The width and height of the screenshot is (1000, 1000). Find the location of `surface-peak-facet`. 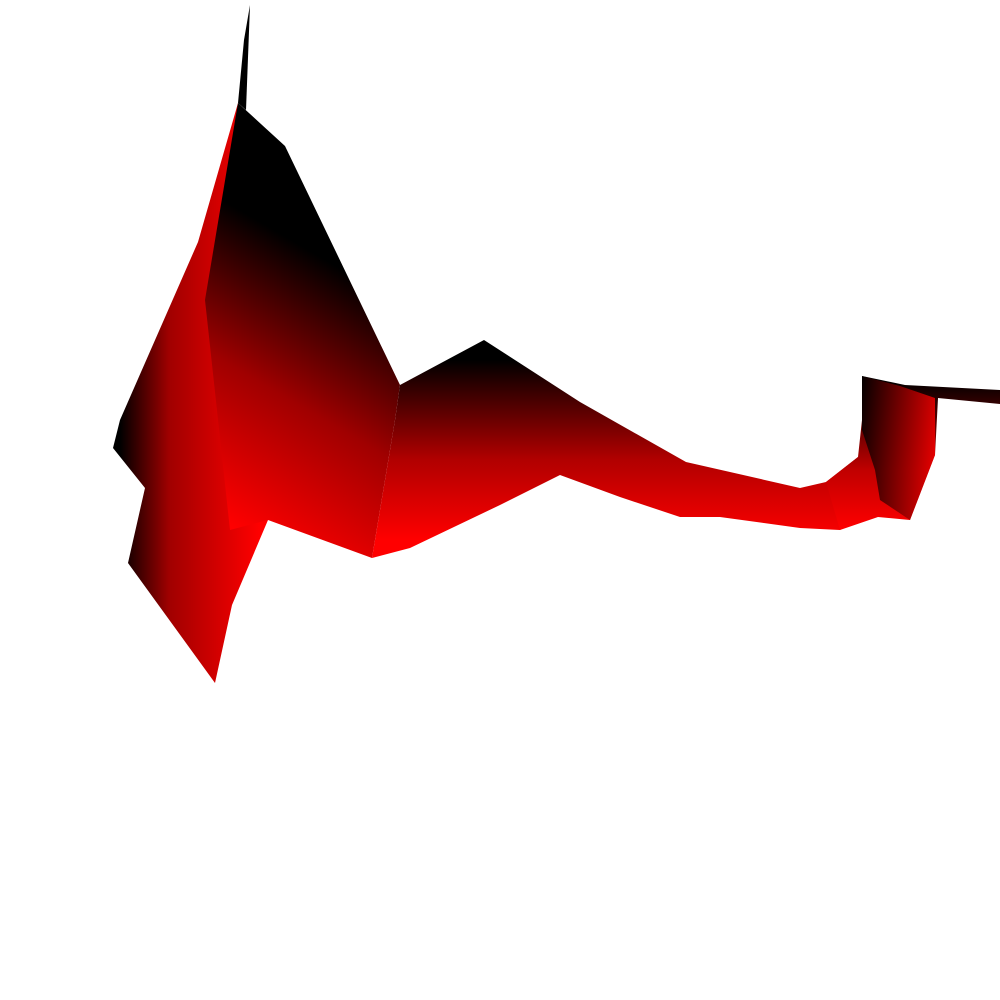

surface-peak-facet is located at coordinates (302, 330).